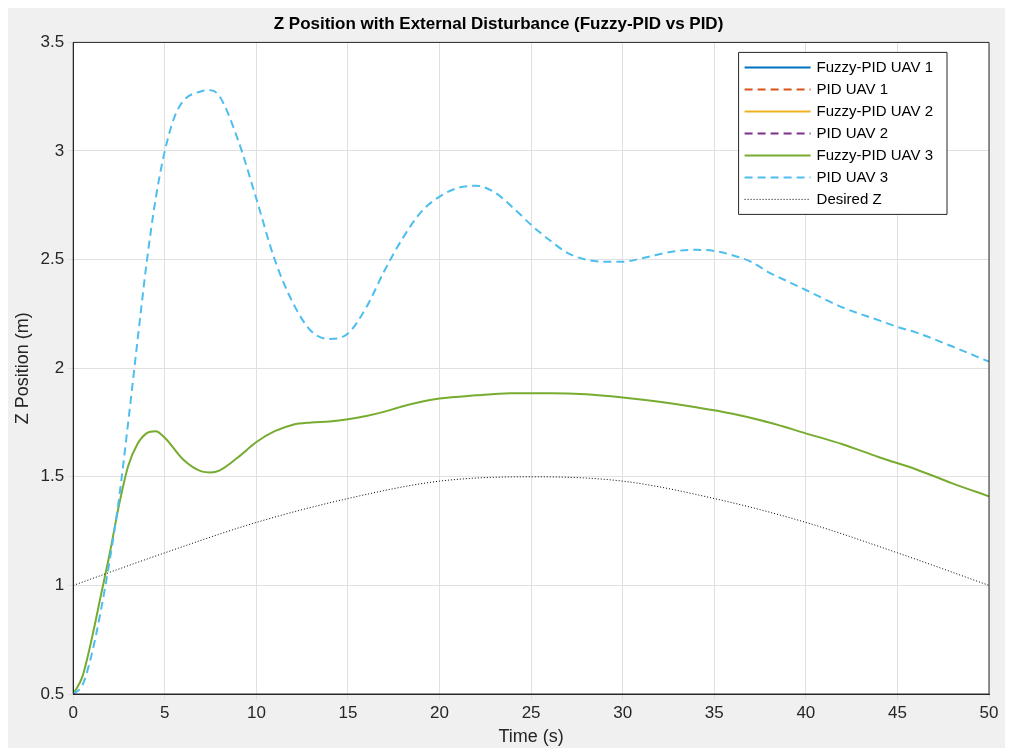  Describe the element at coordinates (256, 712) in the screenshot. I see `x-tick-label: 10` at that location.